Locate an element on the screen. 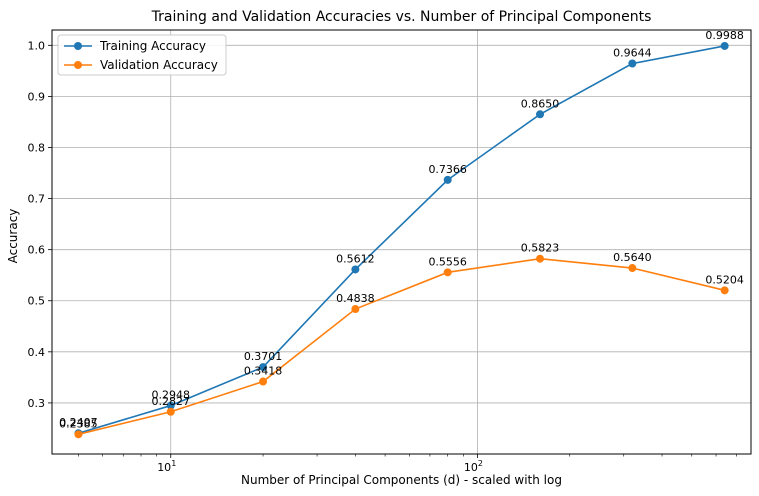 The width and height of the screenshot is (759, 496). y-tick-label: 0.6 is located at coordinates (37, 250).